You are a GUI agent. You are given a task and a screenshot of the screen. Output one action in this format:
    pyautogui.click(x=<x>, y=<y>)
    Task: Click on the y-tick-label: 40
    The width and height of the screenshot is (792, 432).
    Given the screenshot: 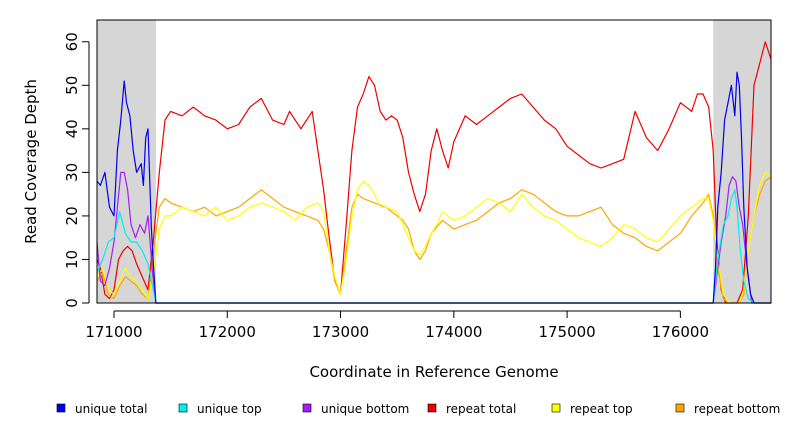 What is the action you would take?
    pyautogui.click(x=72, y=128)
    